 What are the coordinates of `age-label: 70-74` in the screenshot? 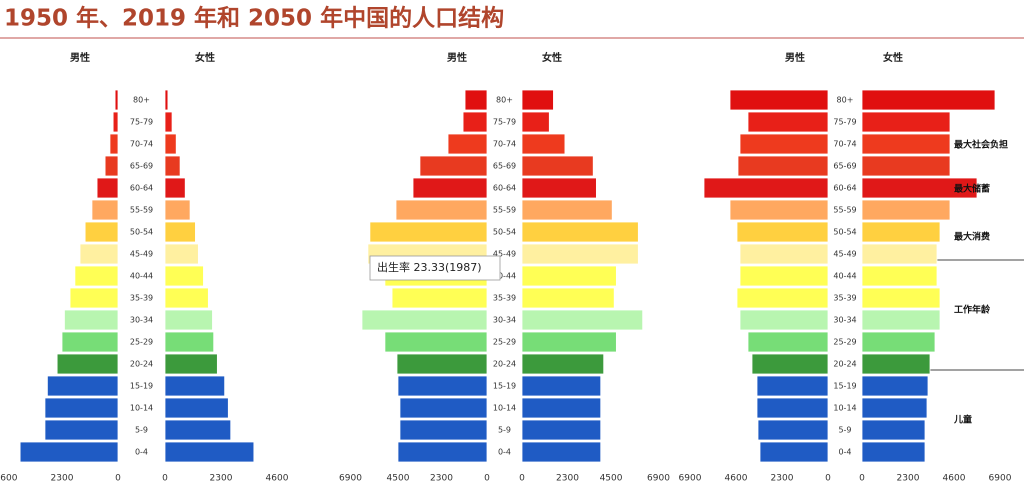 It's located at (141, 144).